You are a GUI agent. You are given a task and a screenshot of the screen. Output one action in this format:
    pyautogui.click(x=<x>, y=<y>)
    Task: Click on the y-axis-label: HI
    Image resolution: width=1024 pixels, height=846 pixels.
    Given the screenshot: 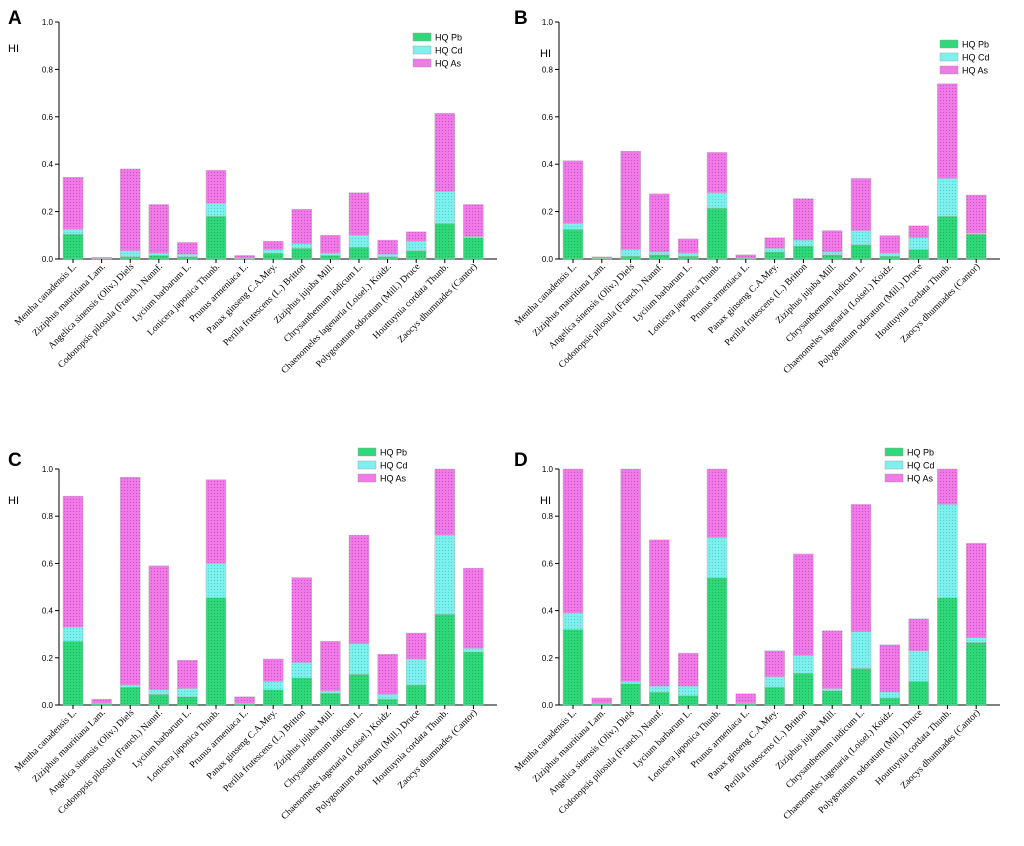 What is the action you would take?
    pyautogui.click(x=13, y=501)
    